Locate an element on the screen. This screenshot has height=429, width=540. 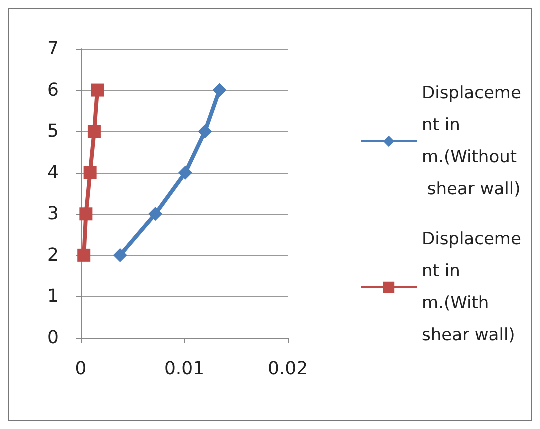
legend-label: Displacement in m.(With shear wall) is located at coordinates (472, 288).